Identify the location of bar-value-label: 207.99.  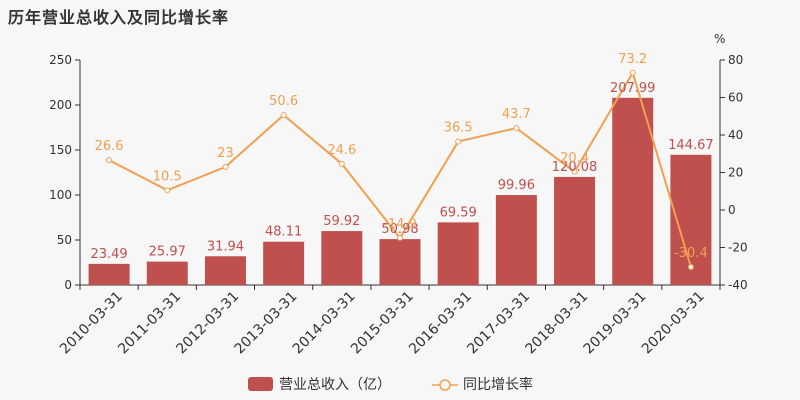
(633, 88).